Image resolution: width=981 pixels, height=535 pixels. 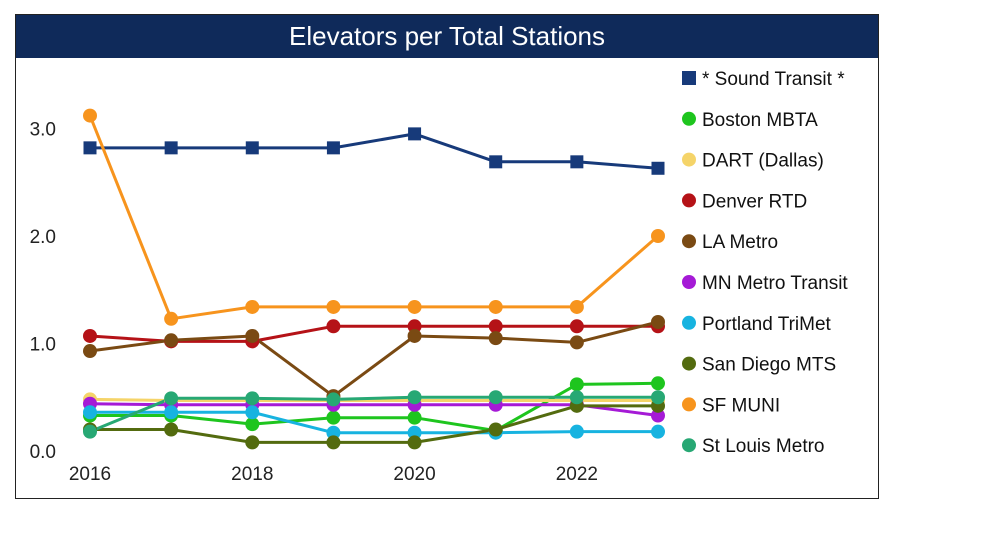 I want to click on x-tick-label: 2016, so click(x=90, y=474).